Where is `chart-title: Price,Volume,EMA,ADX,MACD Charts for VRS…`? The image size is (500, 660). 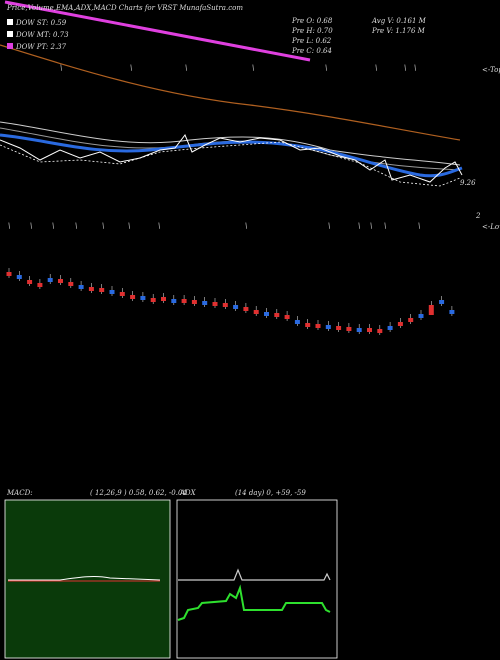
chart-title: Price,Volume,EMA,ADX,MACD Charts for VRS… is located at coordinates (124, 8).